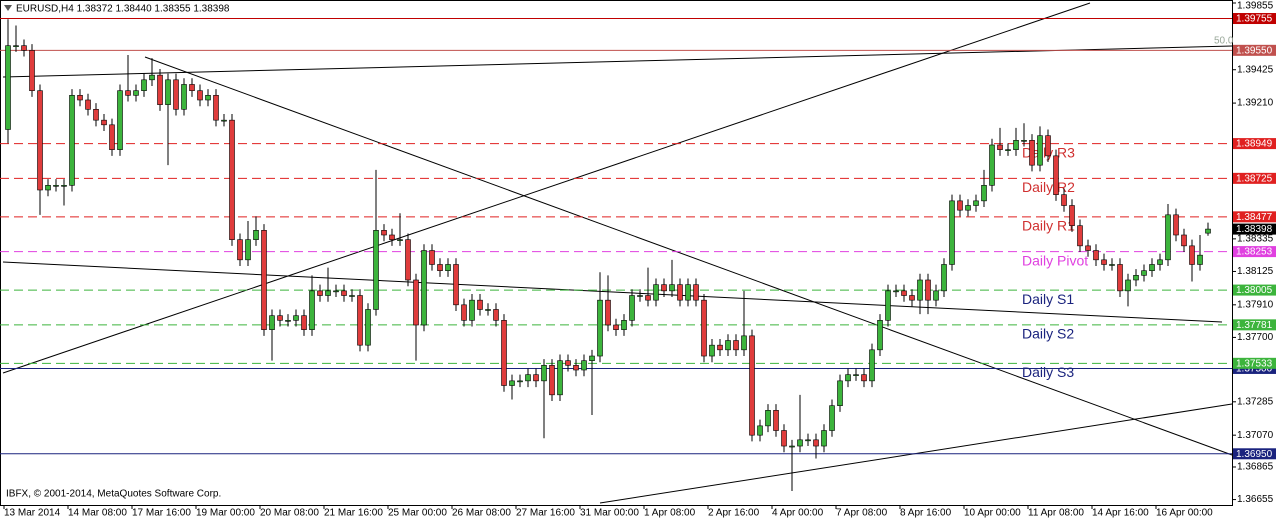 Image resolution: width=1276 pixels, height=520 pixels. I want to click on level-label: 1.38477, so click(1254, 217).